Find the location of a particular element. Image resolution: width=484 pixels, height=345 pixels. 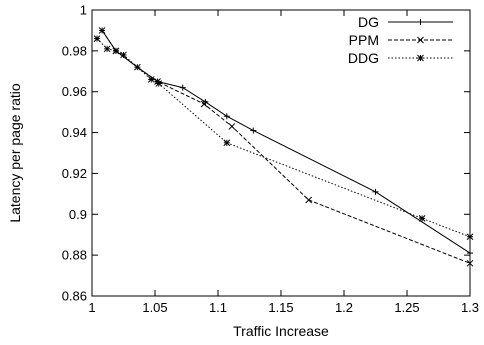

legend-item-dg: DG is located at coordinates (405, 22).